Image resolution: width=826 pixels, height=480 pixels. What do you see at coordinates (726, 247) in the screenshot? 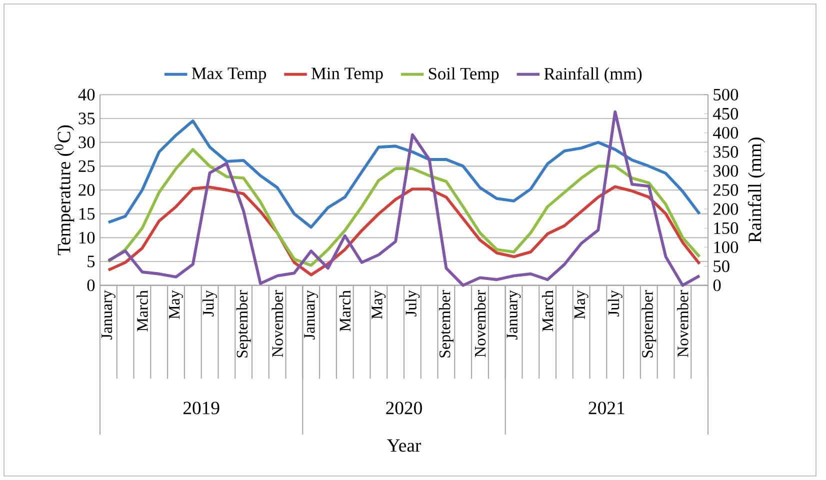
I see `y2-tick-label: 100` at bounding box center [726, 247].